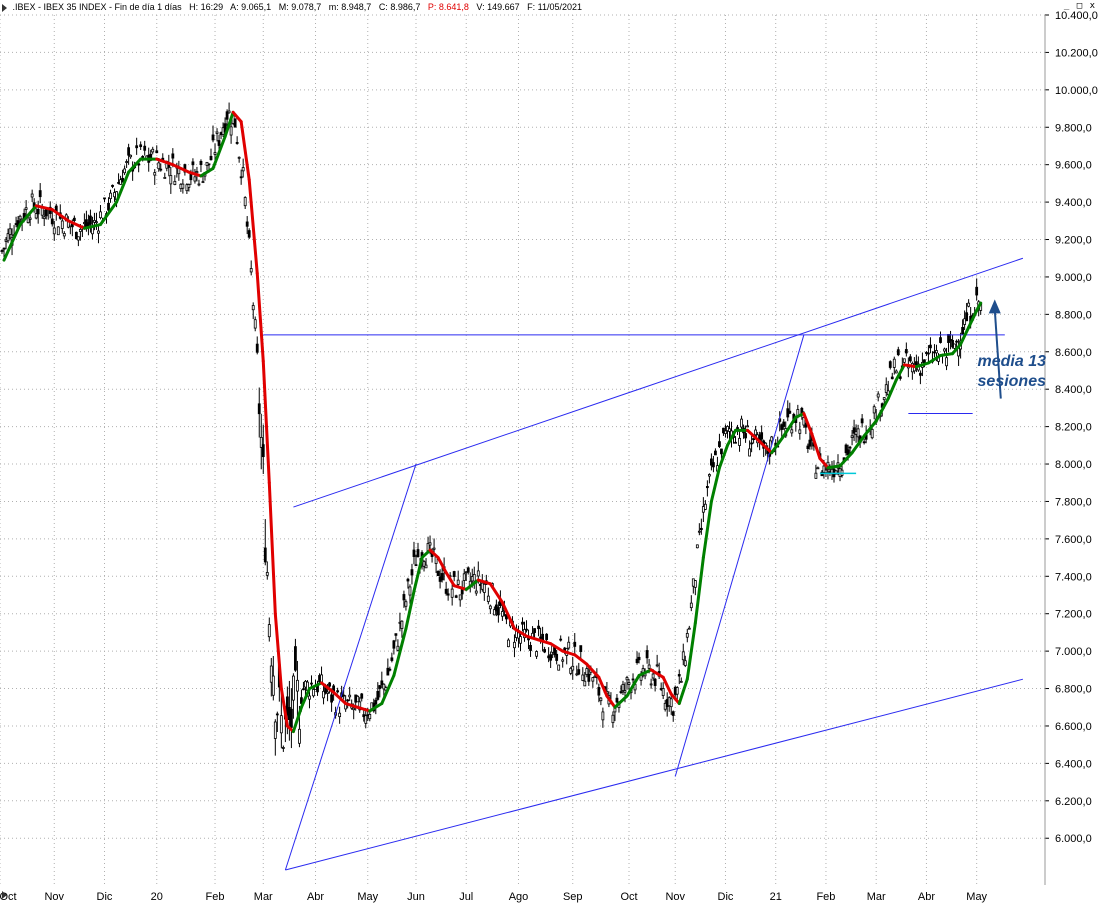 This screenshot has width=1100, height=903. Describe the element at coordinates (628, 897) in the screenshot. I see `x-tick-label: Oct` at that location.